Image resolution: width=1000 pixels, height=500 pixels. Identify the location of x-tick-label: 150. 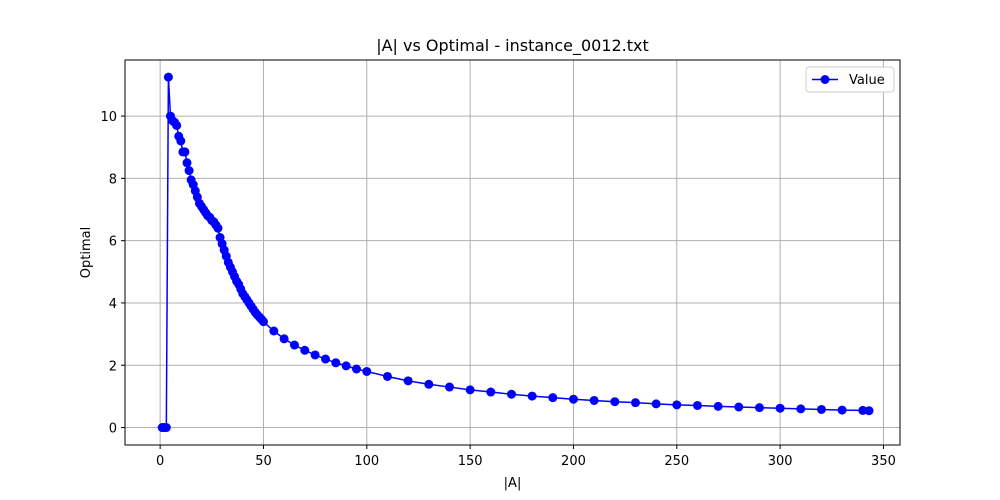
(470, 461).